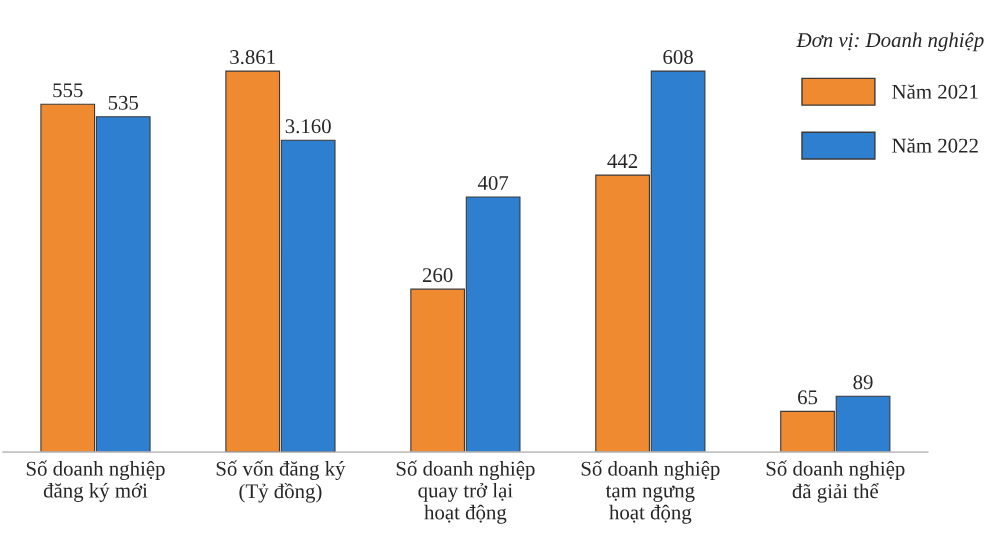 This screenshot has width=1003, height=546. I want to click on legend-label: Năm 2021, so click(935, 91).